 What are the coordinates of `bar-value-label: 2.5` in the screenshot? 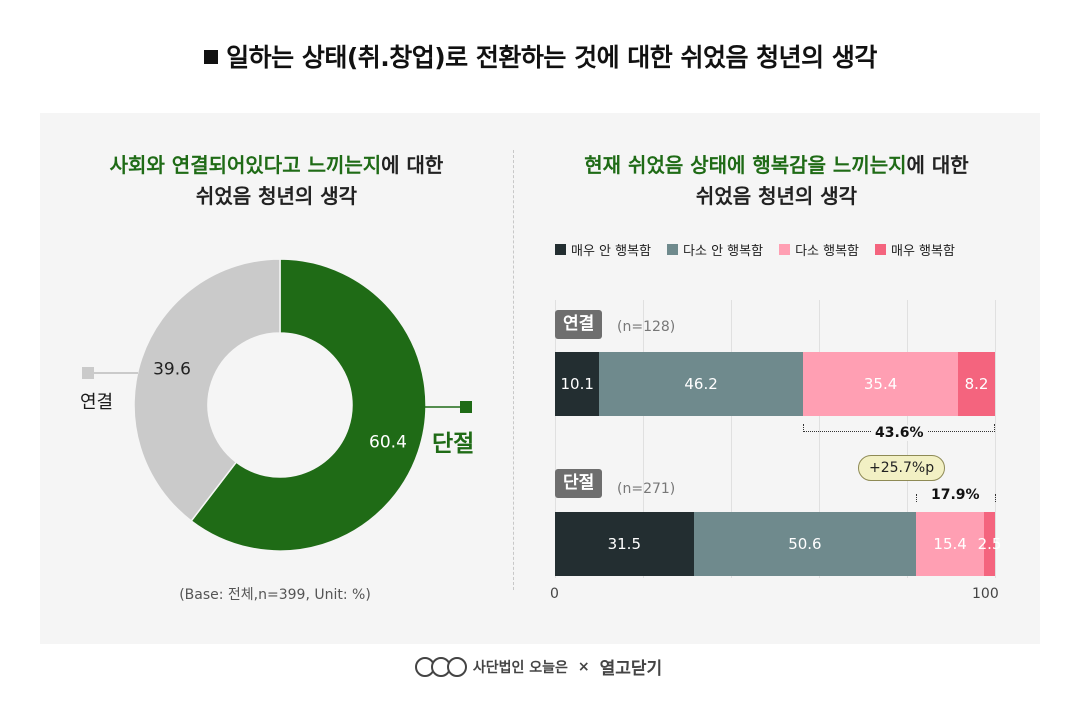 It's located at (989, 544).